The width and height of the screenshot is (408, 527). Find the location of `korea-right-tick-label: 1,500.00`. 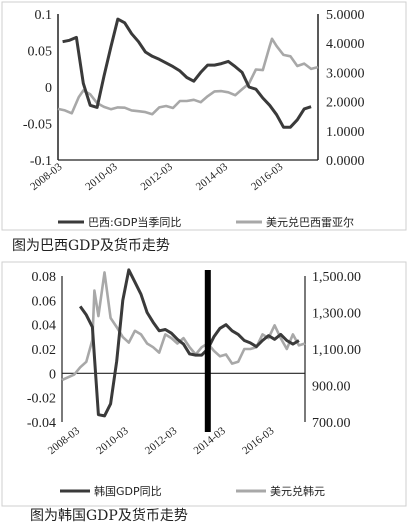

korea-right-tick-label: 1,500.00 is located at coordinates (336, 277).